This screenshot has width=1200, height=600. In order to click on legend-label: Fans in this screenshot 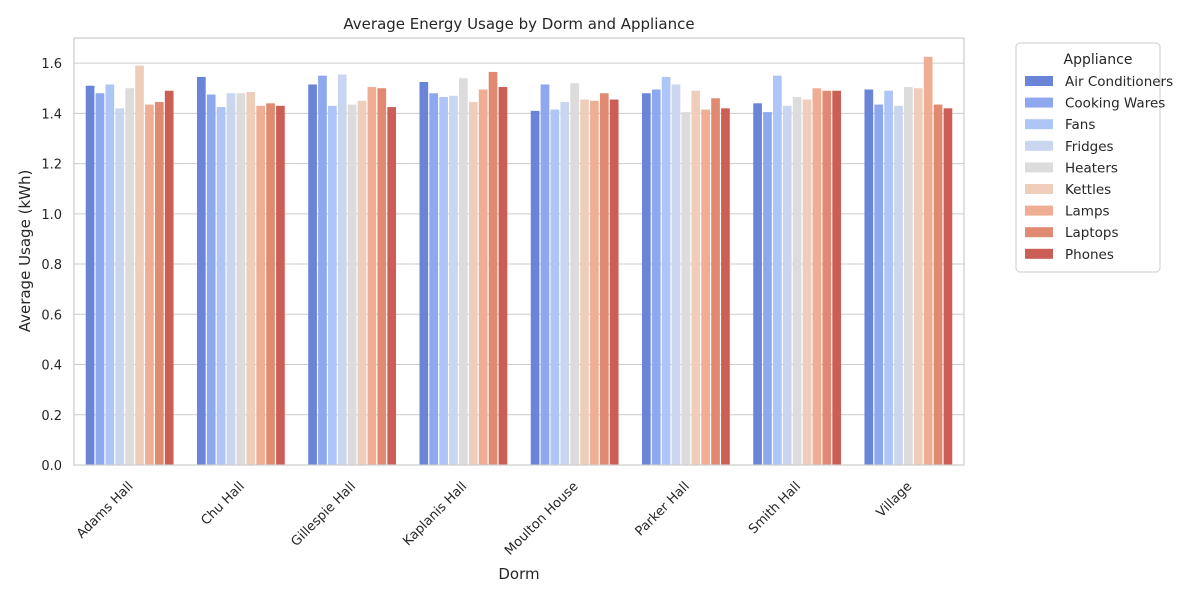, I will do `click(1080, 125)`.